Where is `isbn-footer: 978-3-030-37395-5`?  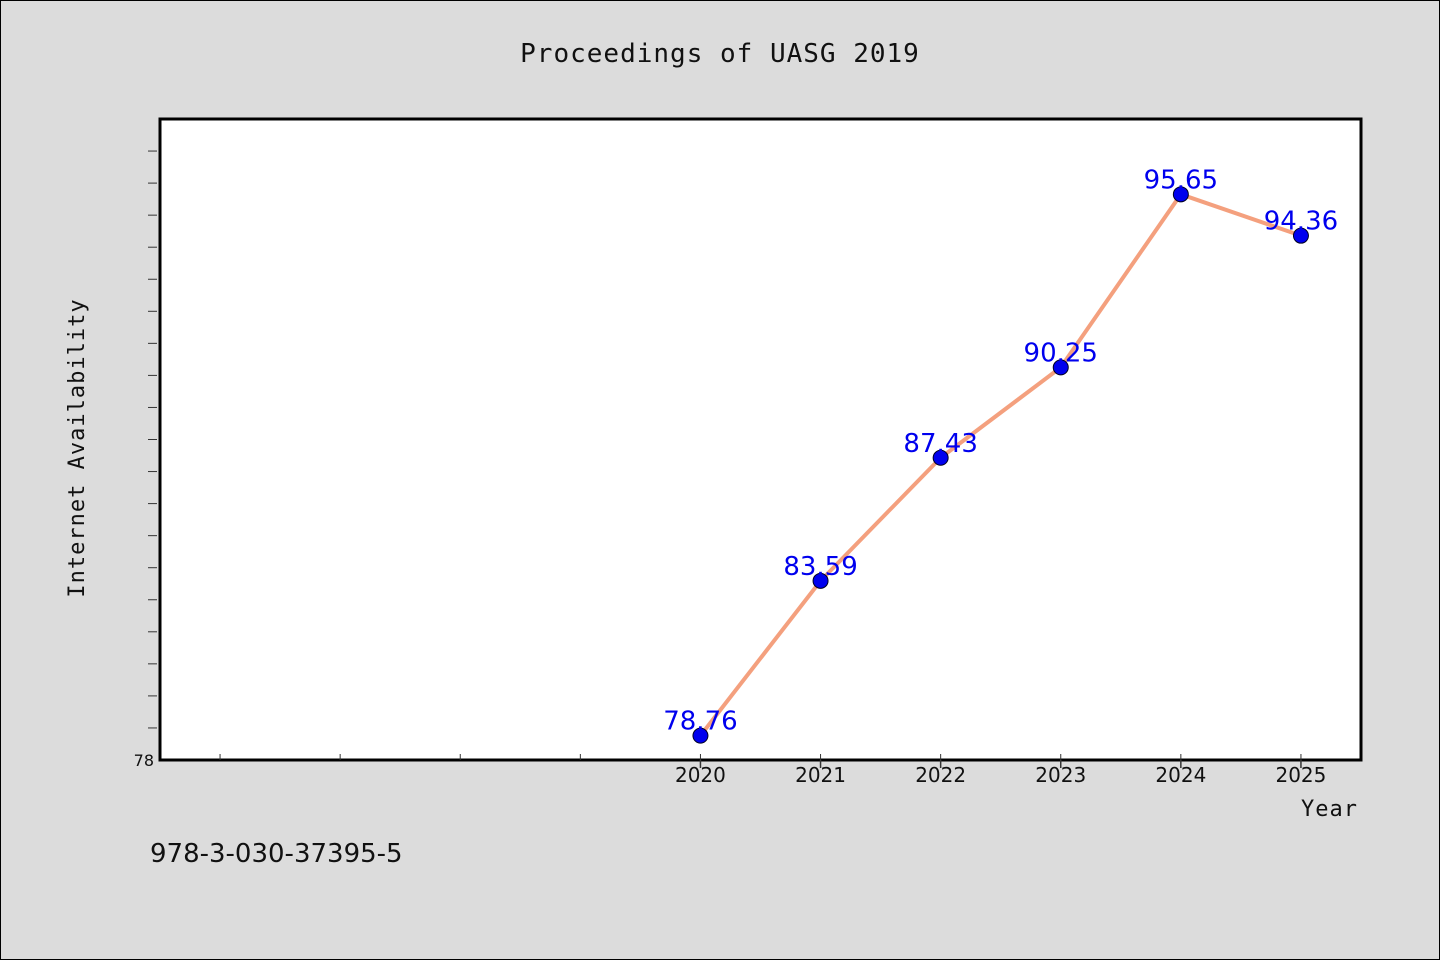 isbn-footer: 978-3-030-37395-5 is located at coordinates (276, 854).